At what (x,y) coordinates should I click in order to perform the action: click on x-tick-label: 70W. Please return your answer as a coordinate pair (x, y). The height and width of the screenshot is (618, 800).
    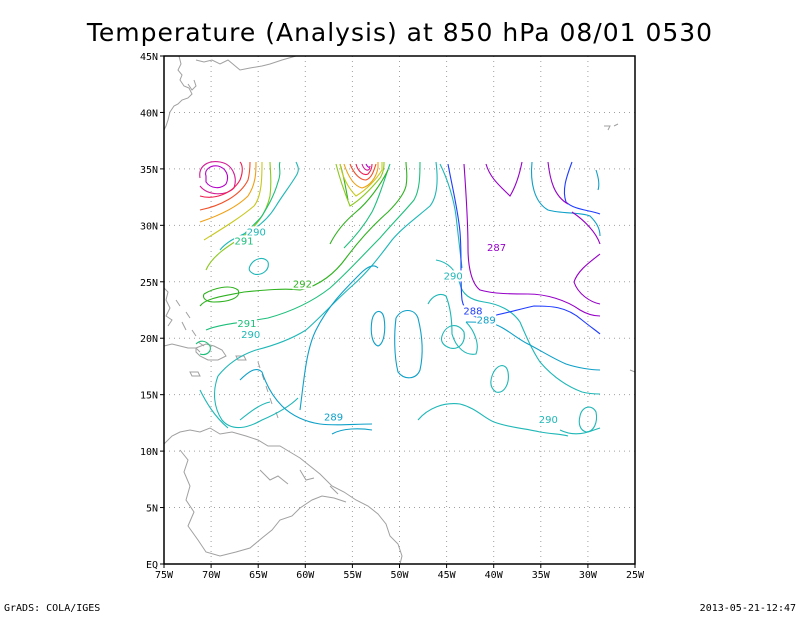
    Looking at the image, I should click on (211, 575).